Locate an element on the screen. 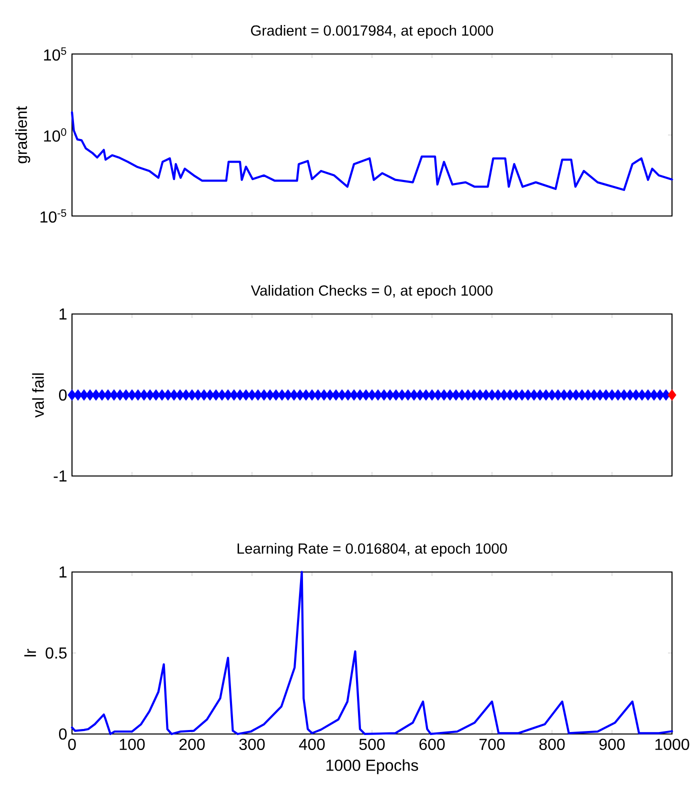 The height and width of the screenshot is (810, 690). x-tick-label: 0 is located at coordinates (72, 744).